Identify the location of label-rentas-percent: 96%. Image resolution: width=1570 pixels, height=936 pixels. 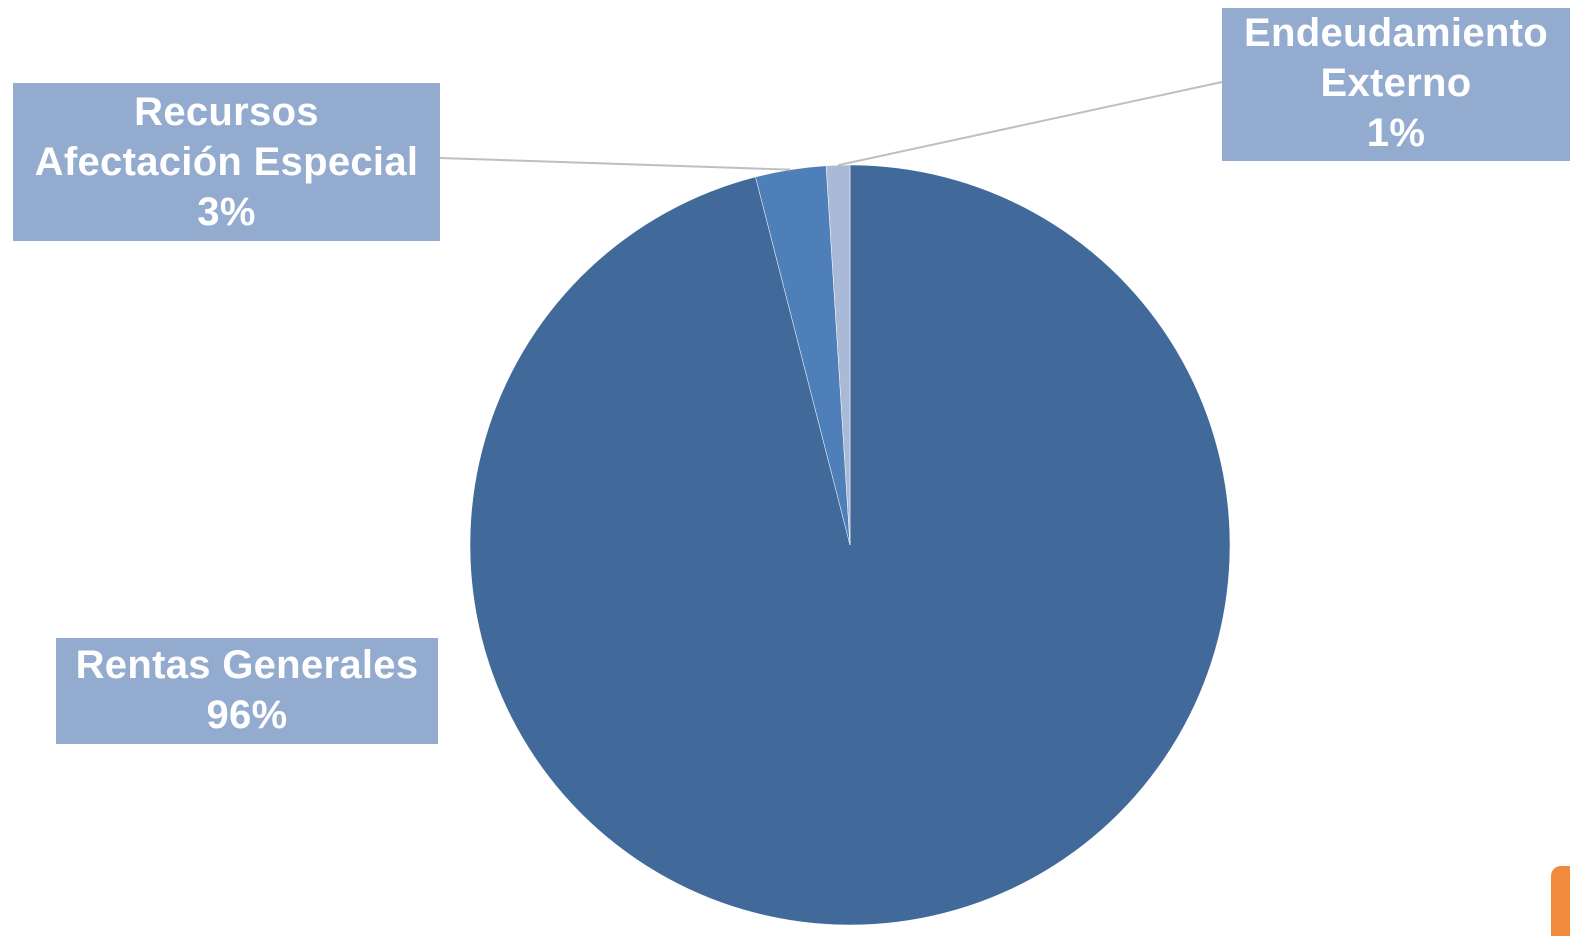
(247, 715).